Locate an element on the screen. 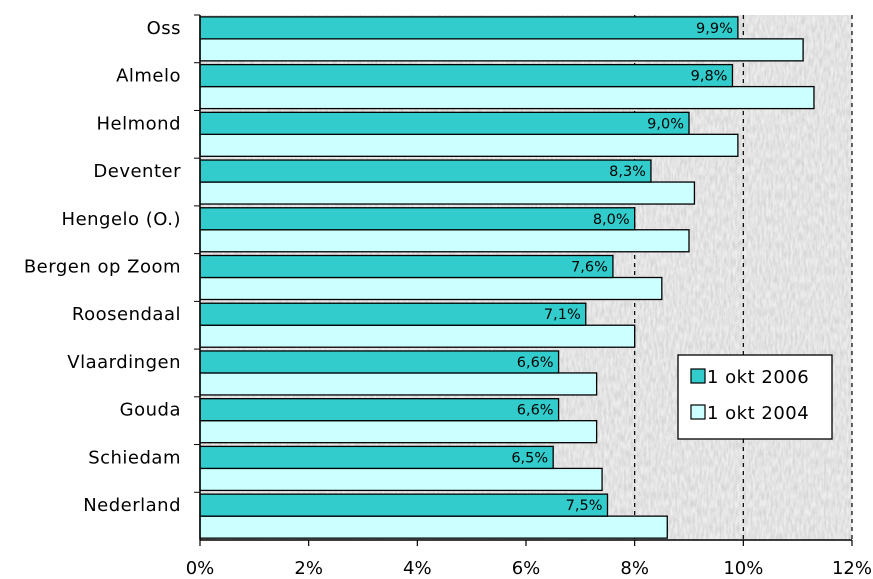 The width and height of the screenshot is (873, 579). category-label-9: Schiedam is located at coordinates (134, 457).